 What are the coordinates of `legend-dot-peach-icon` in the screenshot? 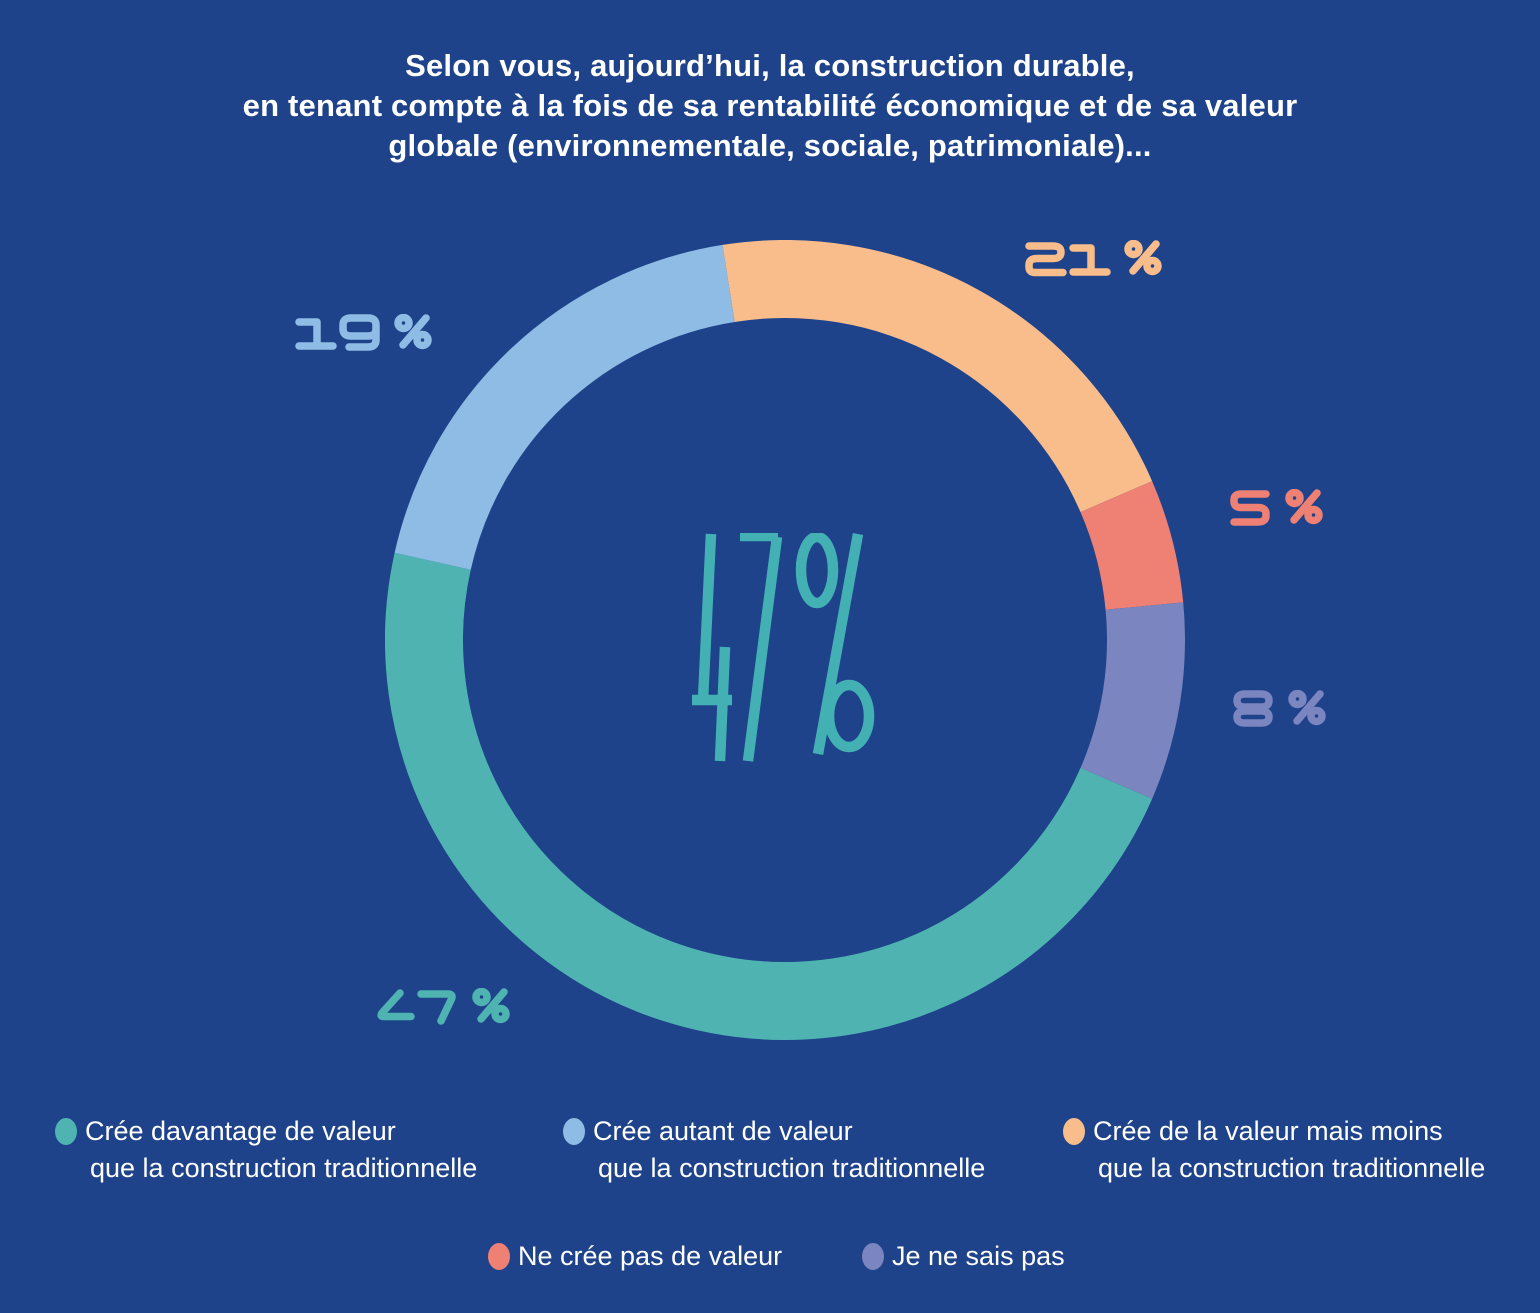 It's located at (1074, 1131).